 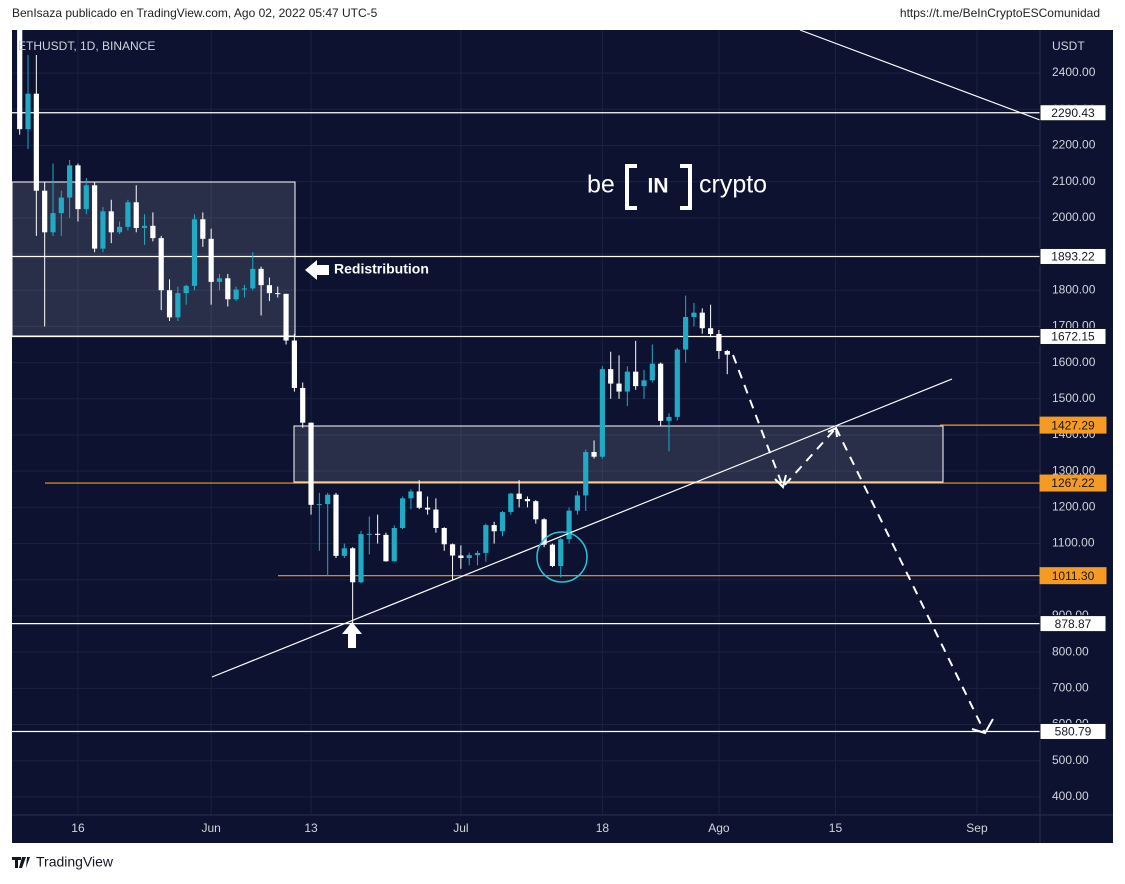 What do you see at coordinates (75, 862) in the screenshot?
I see `brand-text: TradingView` at bounding box center [75, 862].